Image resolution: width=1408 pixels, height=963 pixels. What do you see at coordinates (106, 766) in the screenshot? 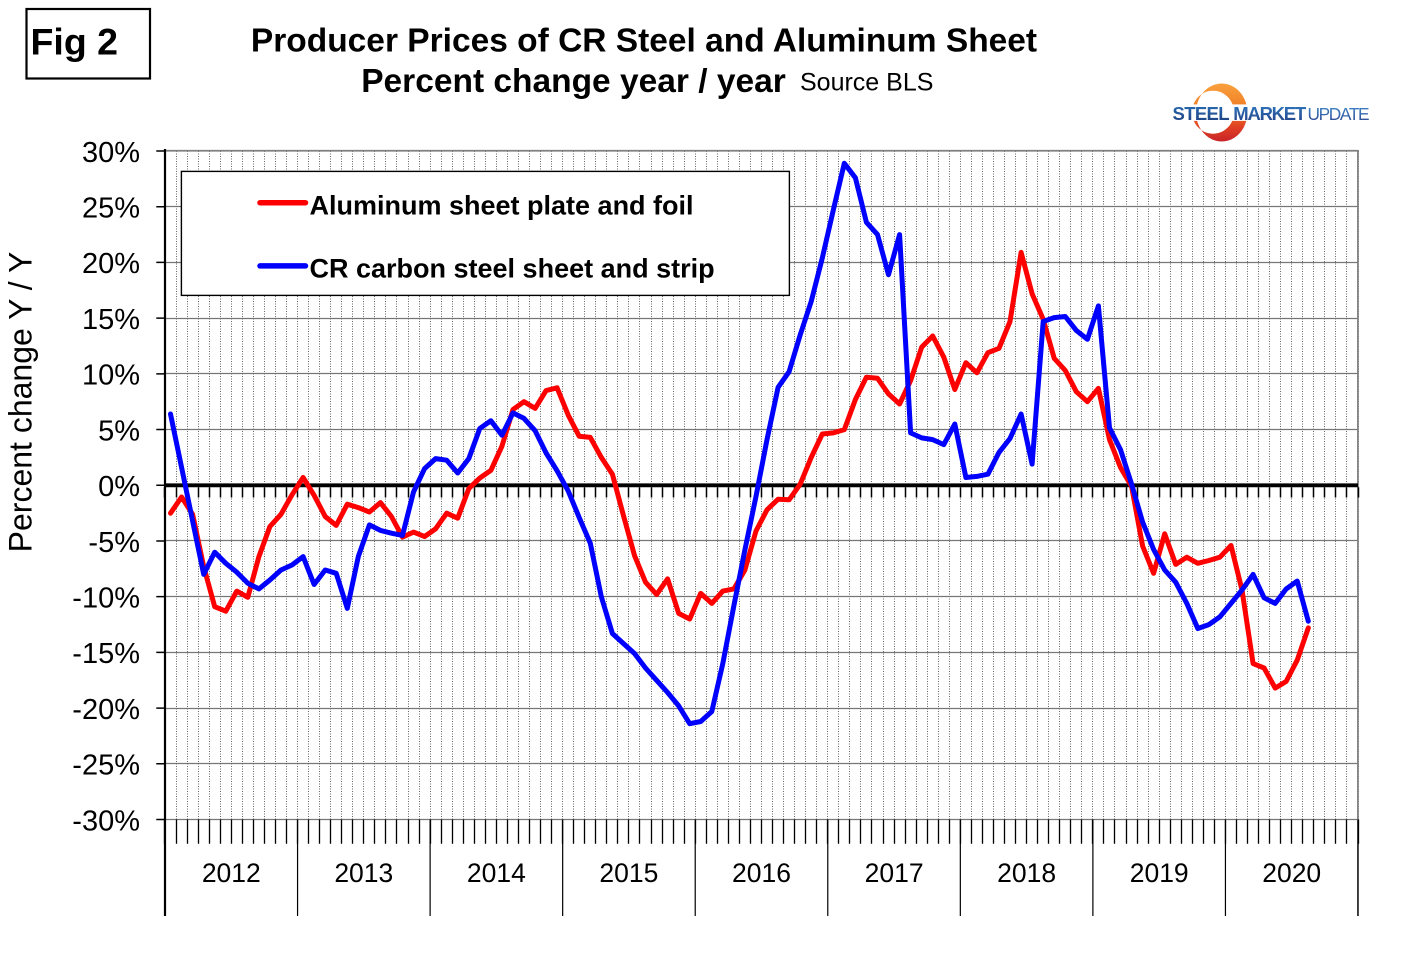
I see `svg-text: -25%` at bounding box center [106, 766].